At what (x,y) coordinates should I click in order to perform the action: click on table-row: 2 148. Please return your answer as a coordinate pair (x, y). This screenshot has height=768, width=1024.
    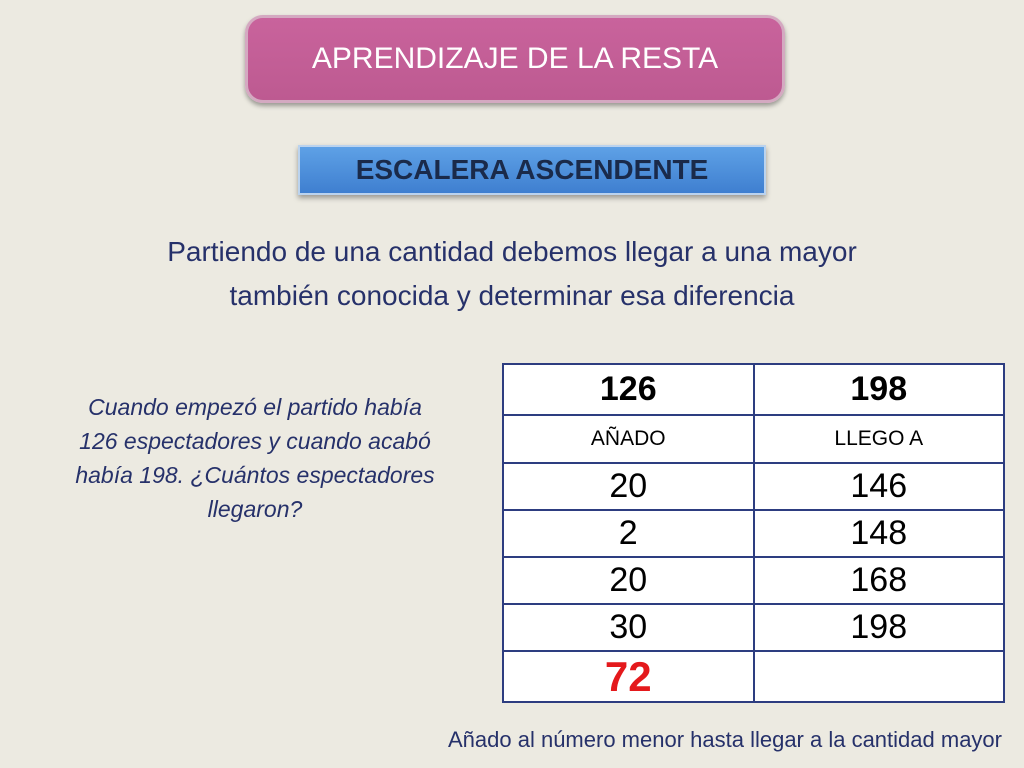
    Looking at the image, I should click on (753, 533).